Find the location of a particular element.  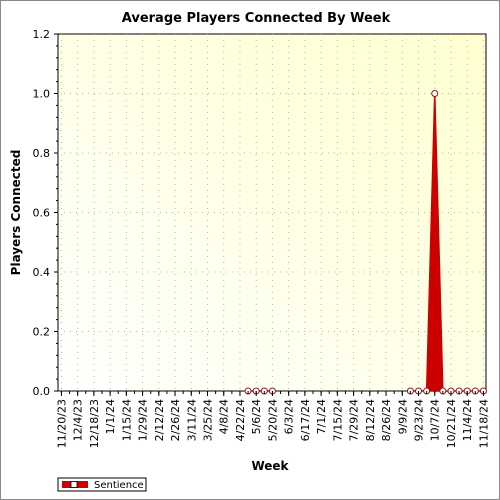

x-tick-label: 7/15/24 is located at coordinates (337, 420).